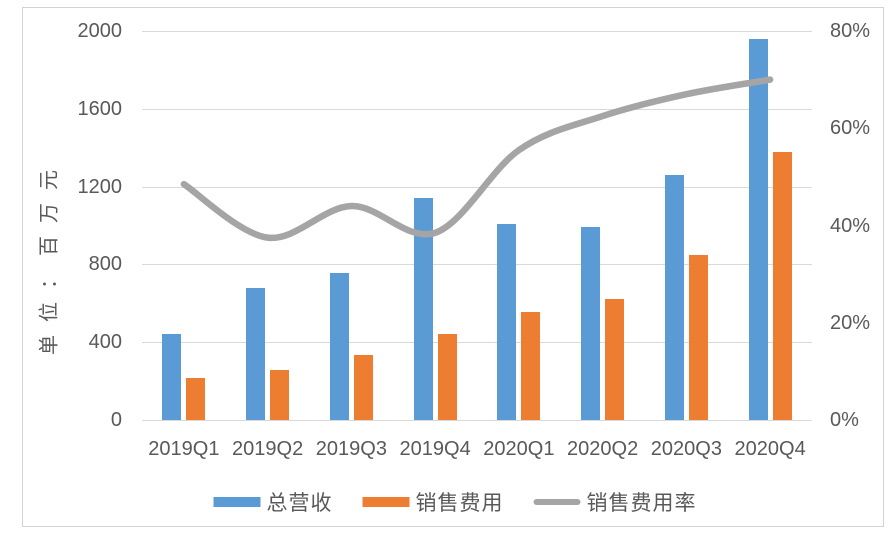 This screenshot has height=538, width=891. I want to click on right-axis-tick-label: 0%, so click(844, 420).